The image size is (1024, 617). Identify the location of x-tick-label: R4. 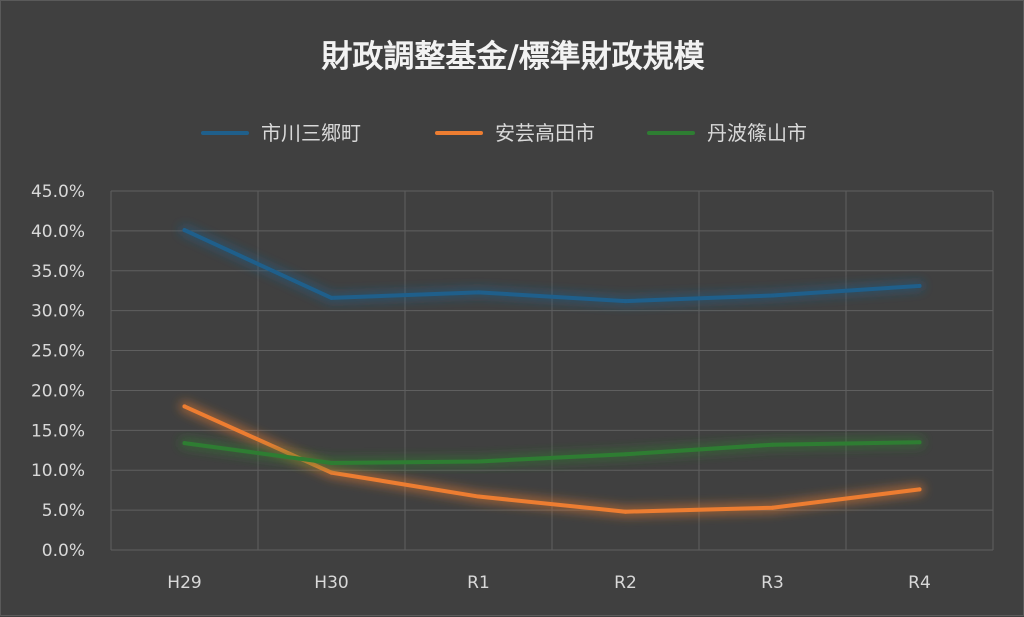
(919, 583).